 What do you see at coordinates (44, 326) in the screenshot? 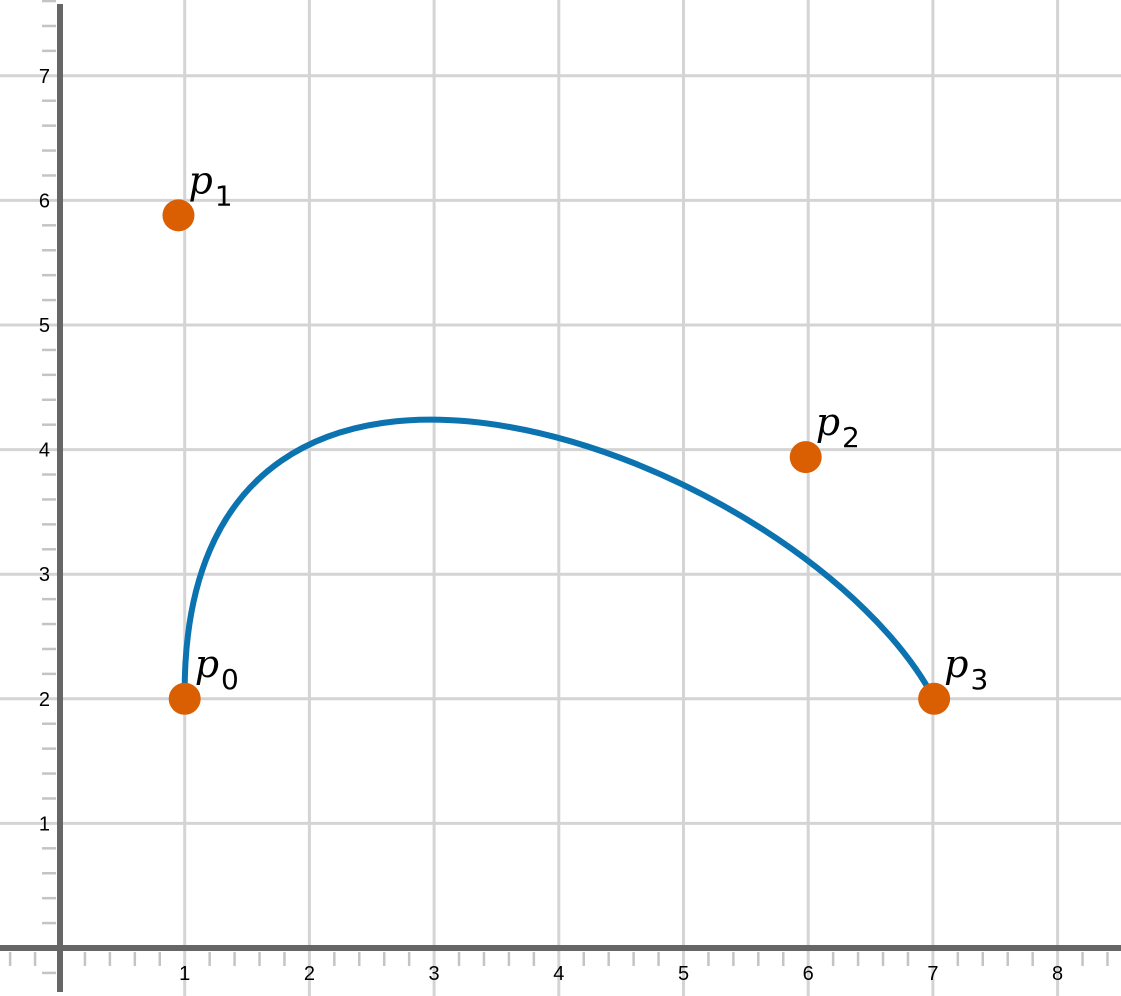
I see `y-tick-label: 5` at bounding box center [44, 326].